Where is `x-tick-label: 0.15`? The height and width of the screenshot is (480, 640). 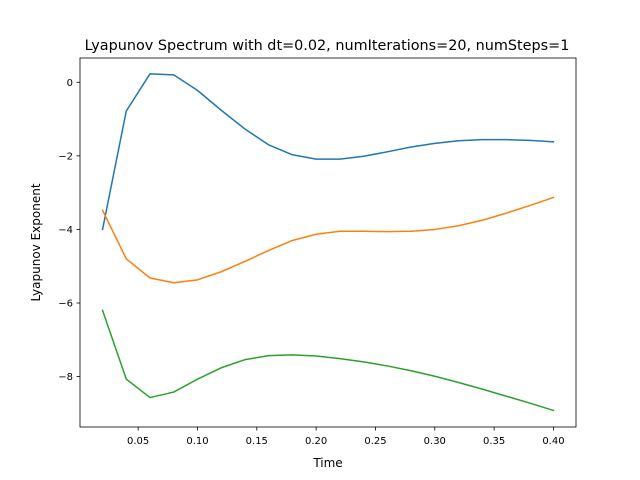 x-tick-label: 0.15 is located at coordinates (257, 441).